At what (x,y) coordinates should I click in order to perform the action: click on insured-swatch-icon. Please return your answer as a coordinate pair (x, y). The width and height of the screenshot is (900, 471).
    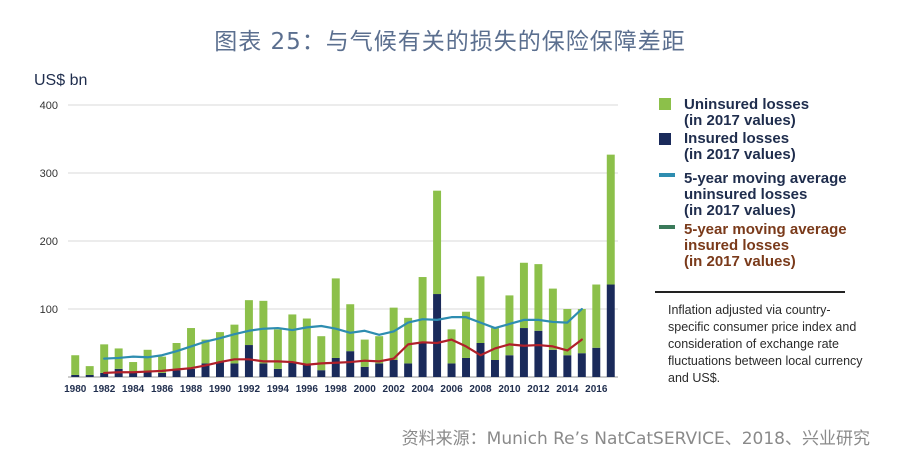
    Looking at the image, I should click on (665, 139).